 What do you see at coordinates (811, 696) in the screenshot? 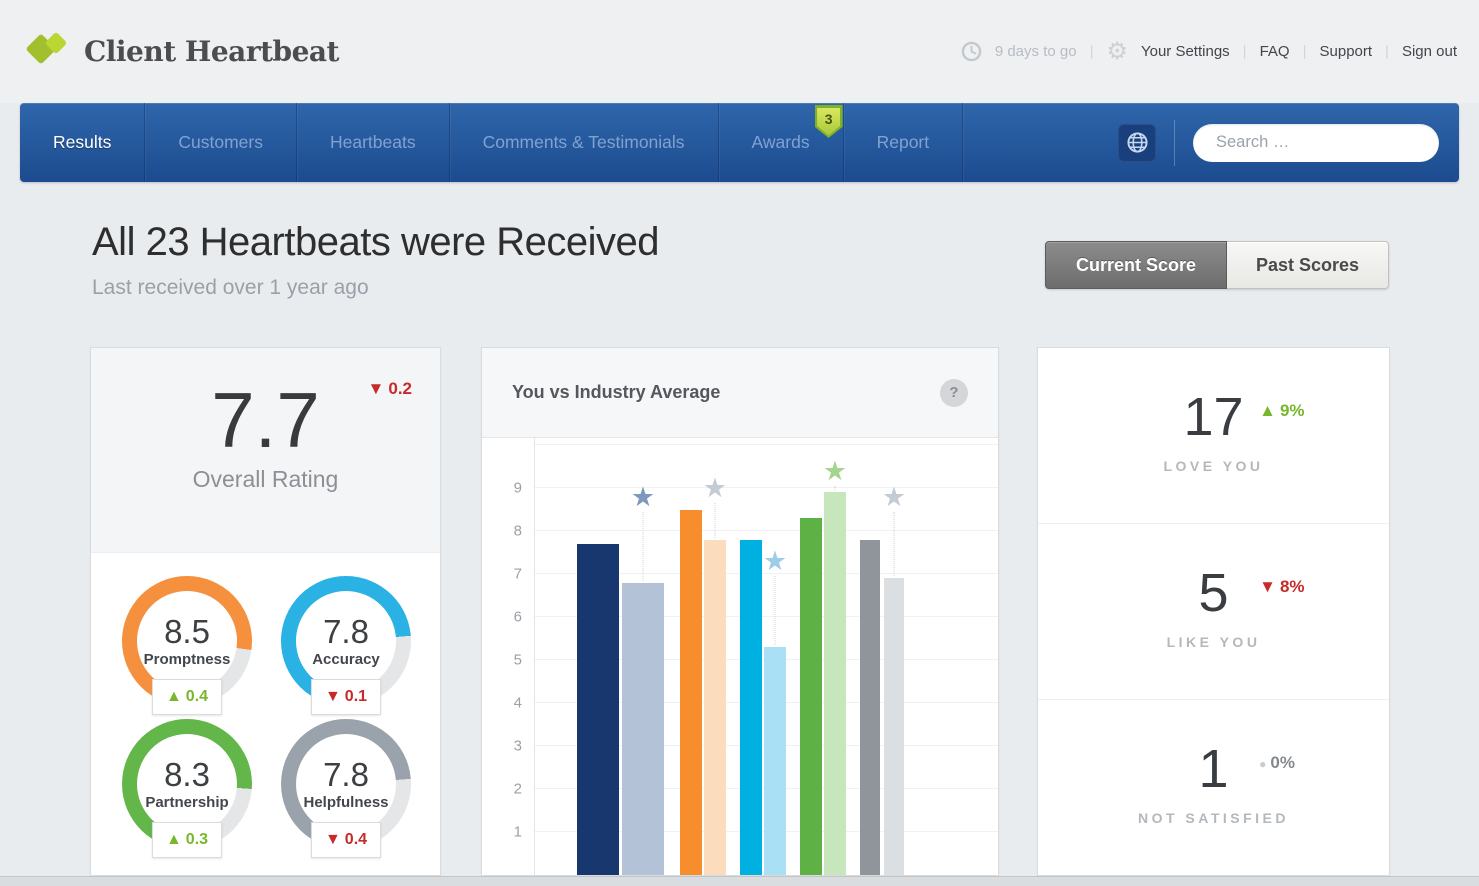
I see `bar-you-partnership` at bounding box center [811, 696].